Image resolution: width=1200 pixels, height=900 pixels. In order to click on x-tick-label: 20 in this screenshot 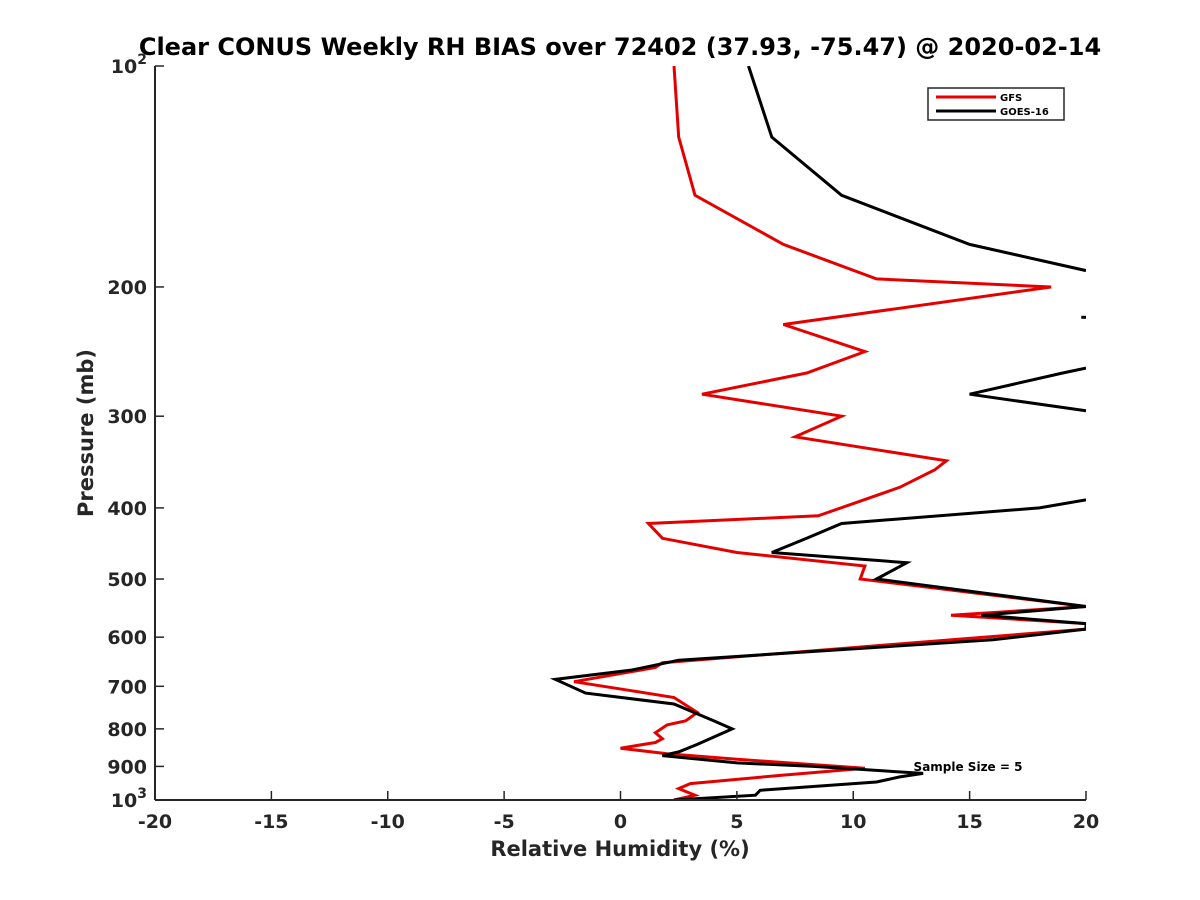, I will do `click(1086, 822)`.